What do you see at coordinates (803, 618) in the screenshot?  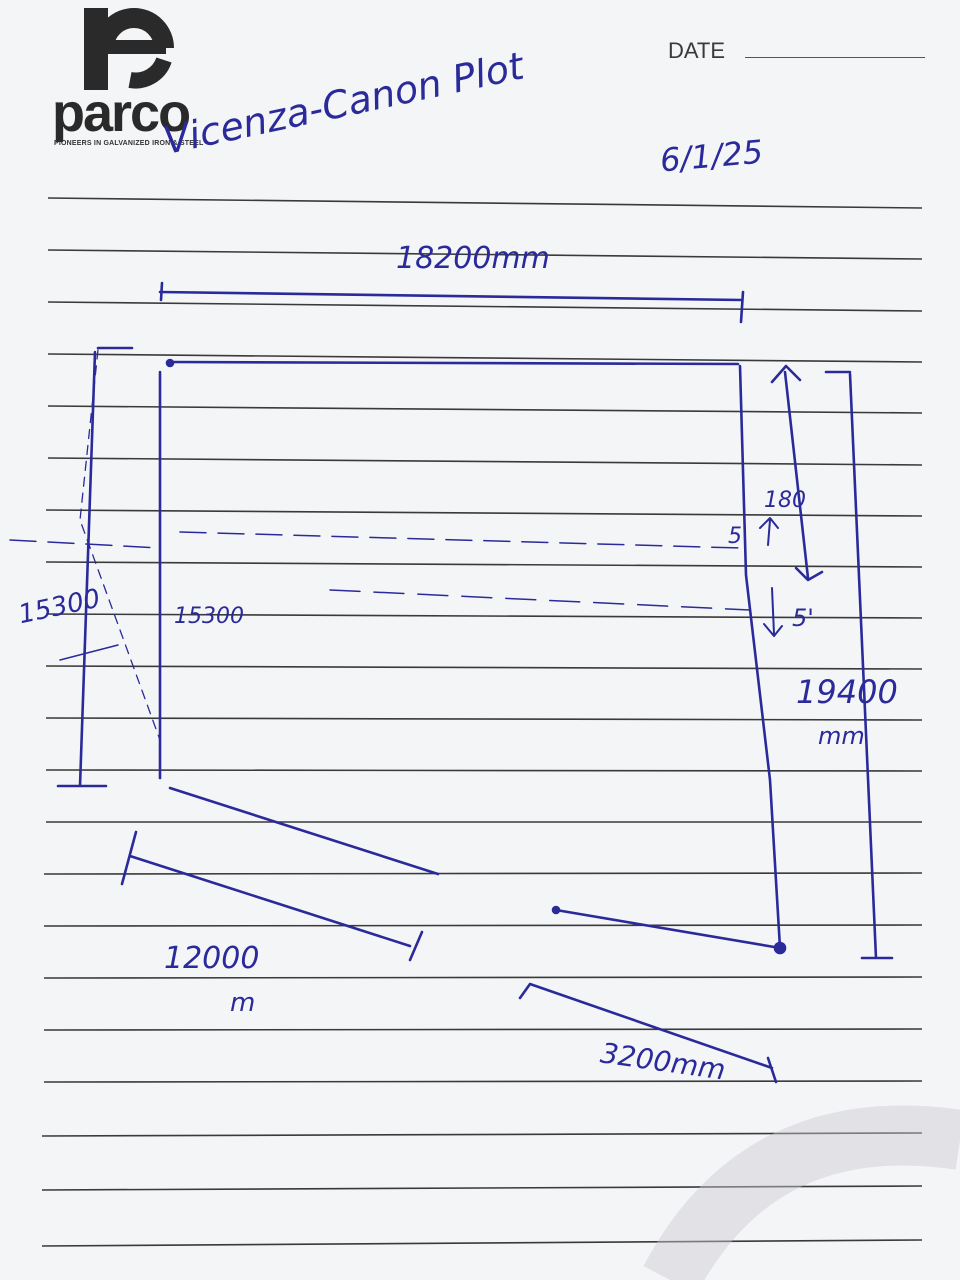 I see `dim-gap-lower-label: 5'` at bounding box center [803, 618].